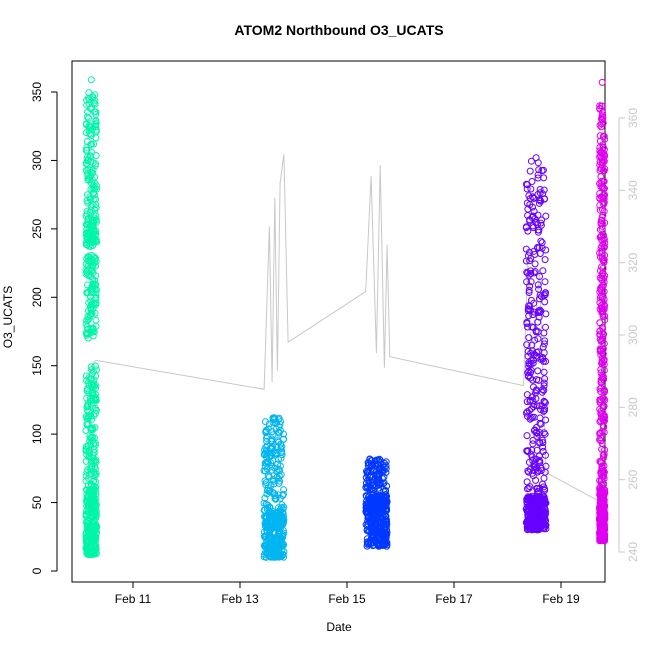 The width and height of the screenshot is (650, 655). Describe the element at coordinates (37, 503) in the screenshot. I see `y-tick-label: 50` at that location.